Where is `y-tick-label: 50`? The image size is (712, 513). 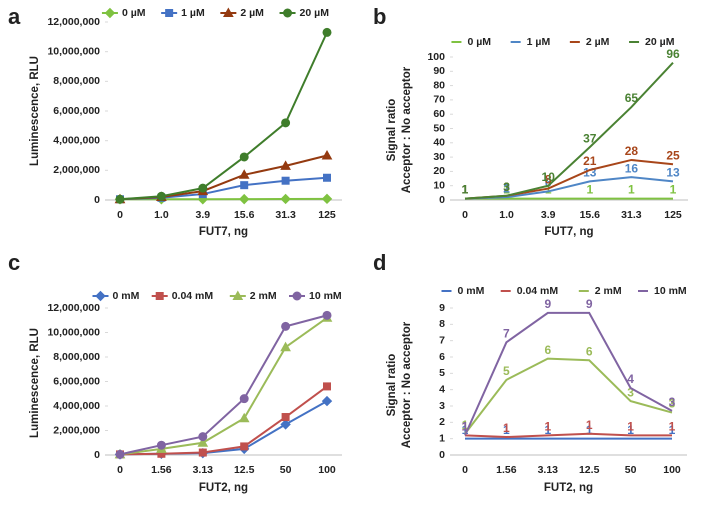
y-tick-label: 50 is located at coordinates (439, 128).